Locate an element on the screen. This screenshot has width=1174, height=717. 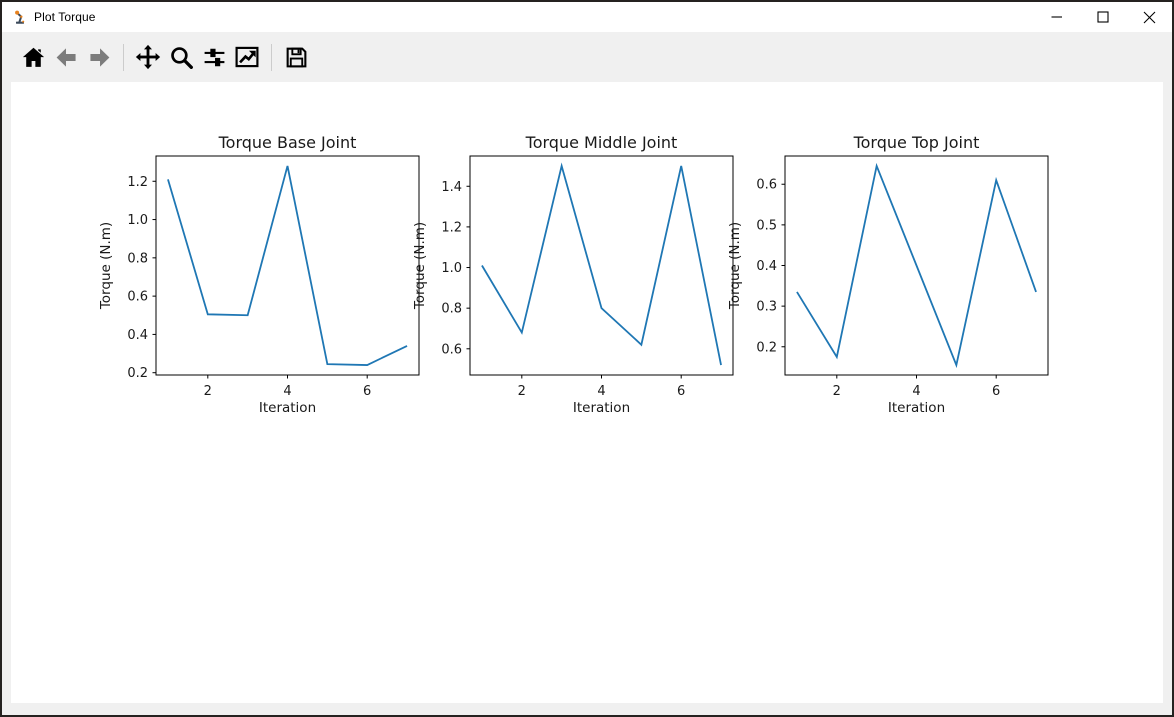
edit-parameters-button is located at coordinates (247, 57).